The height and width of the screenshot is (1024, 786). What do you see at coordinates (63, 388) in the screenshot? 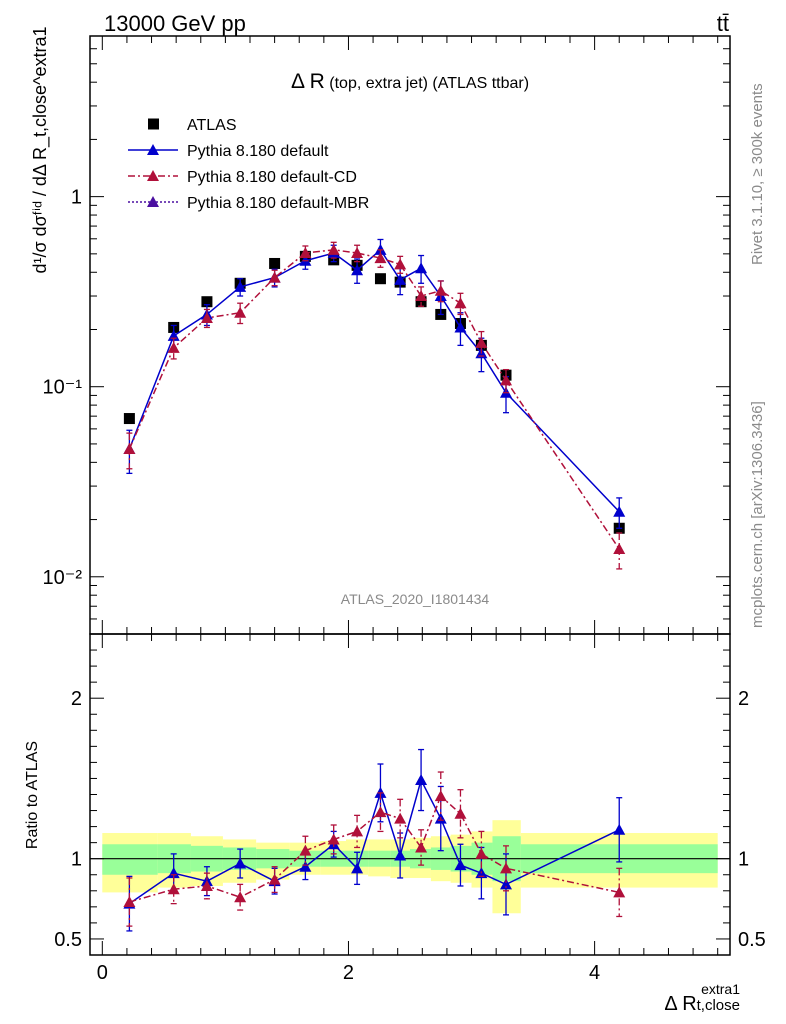
I see `main-ytick-label-1: 10⁻¹` at bounding box center [63, 388].